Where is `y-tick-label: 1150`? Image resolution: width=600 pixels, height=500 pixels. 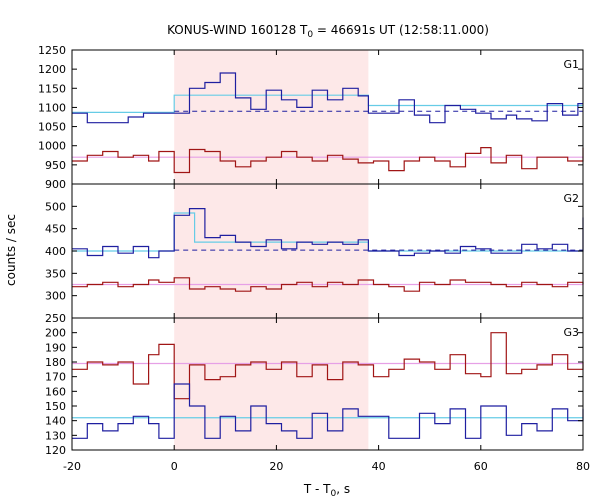 y-tick-label: 1150 is located at coordinates (52, 88).